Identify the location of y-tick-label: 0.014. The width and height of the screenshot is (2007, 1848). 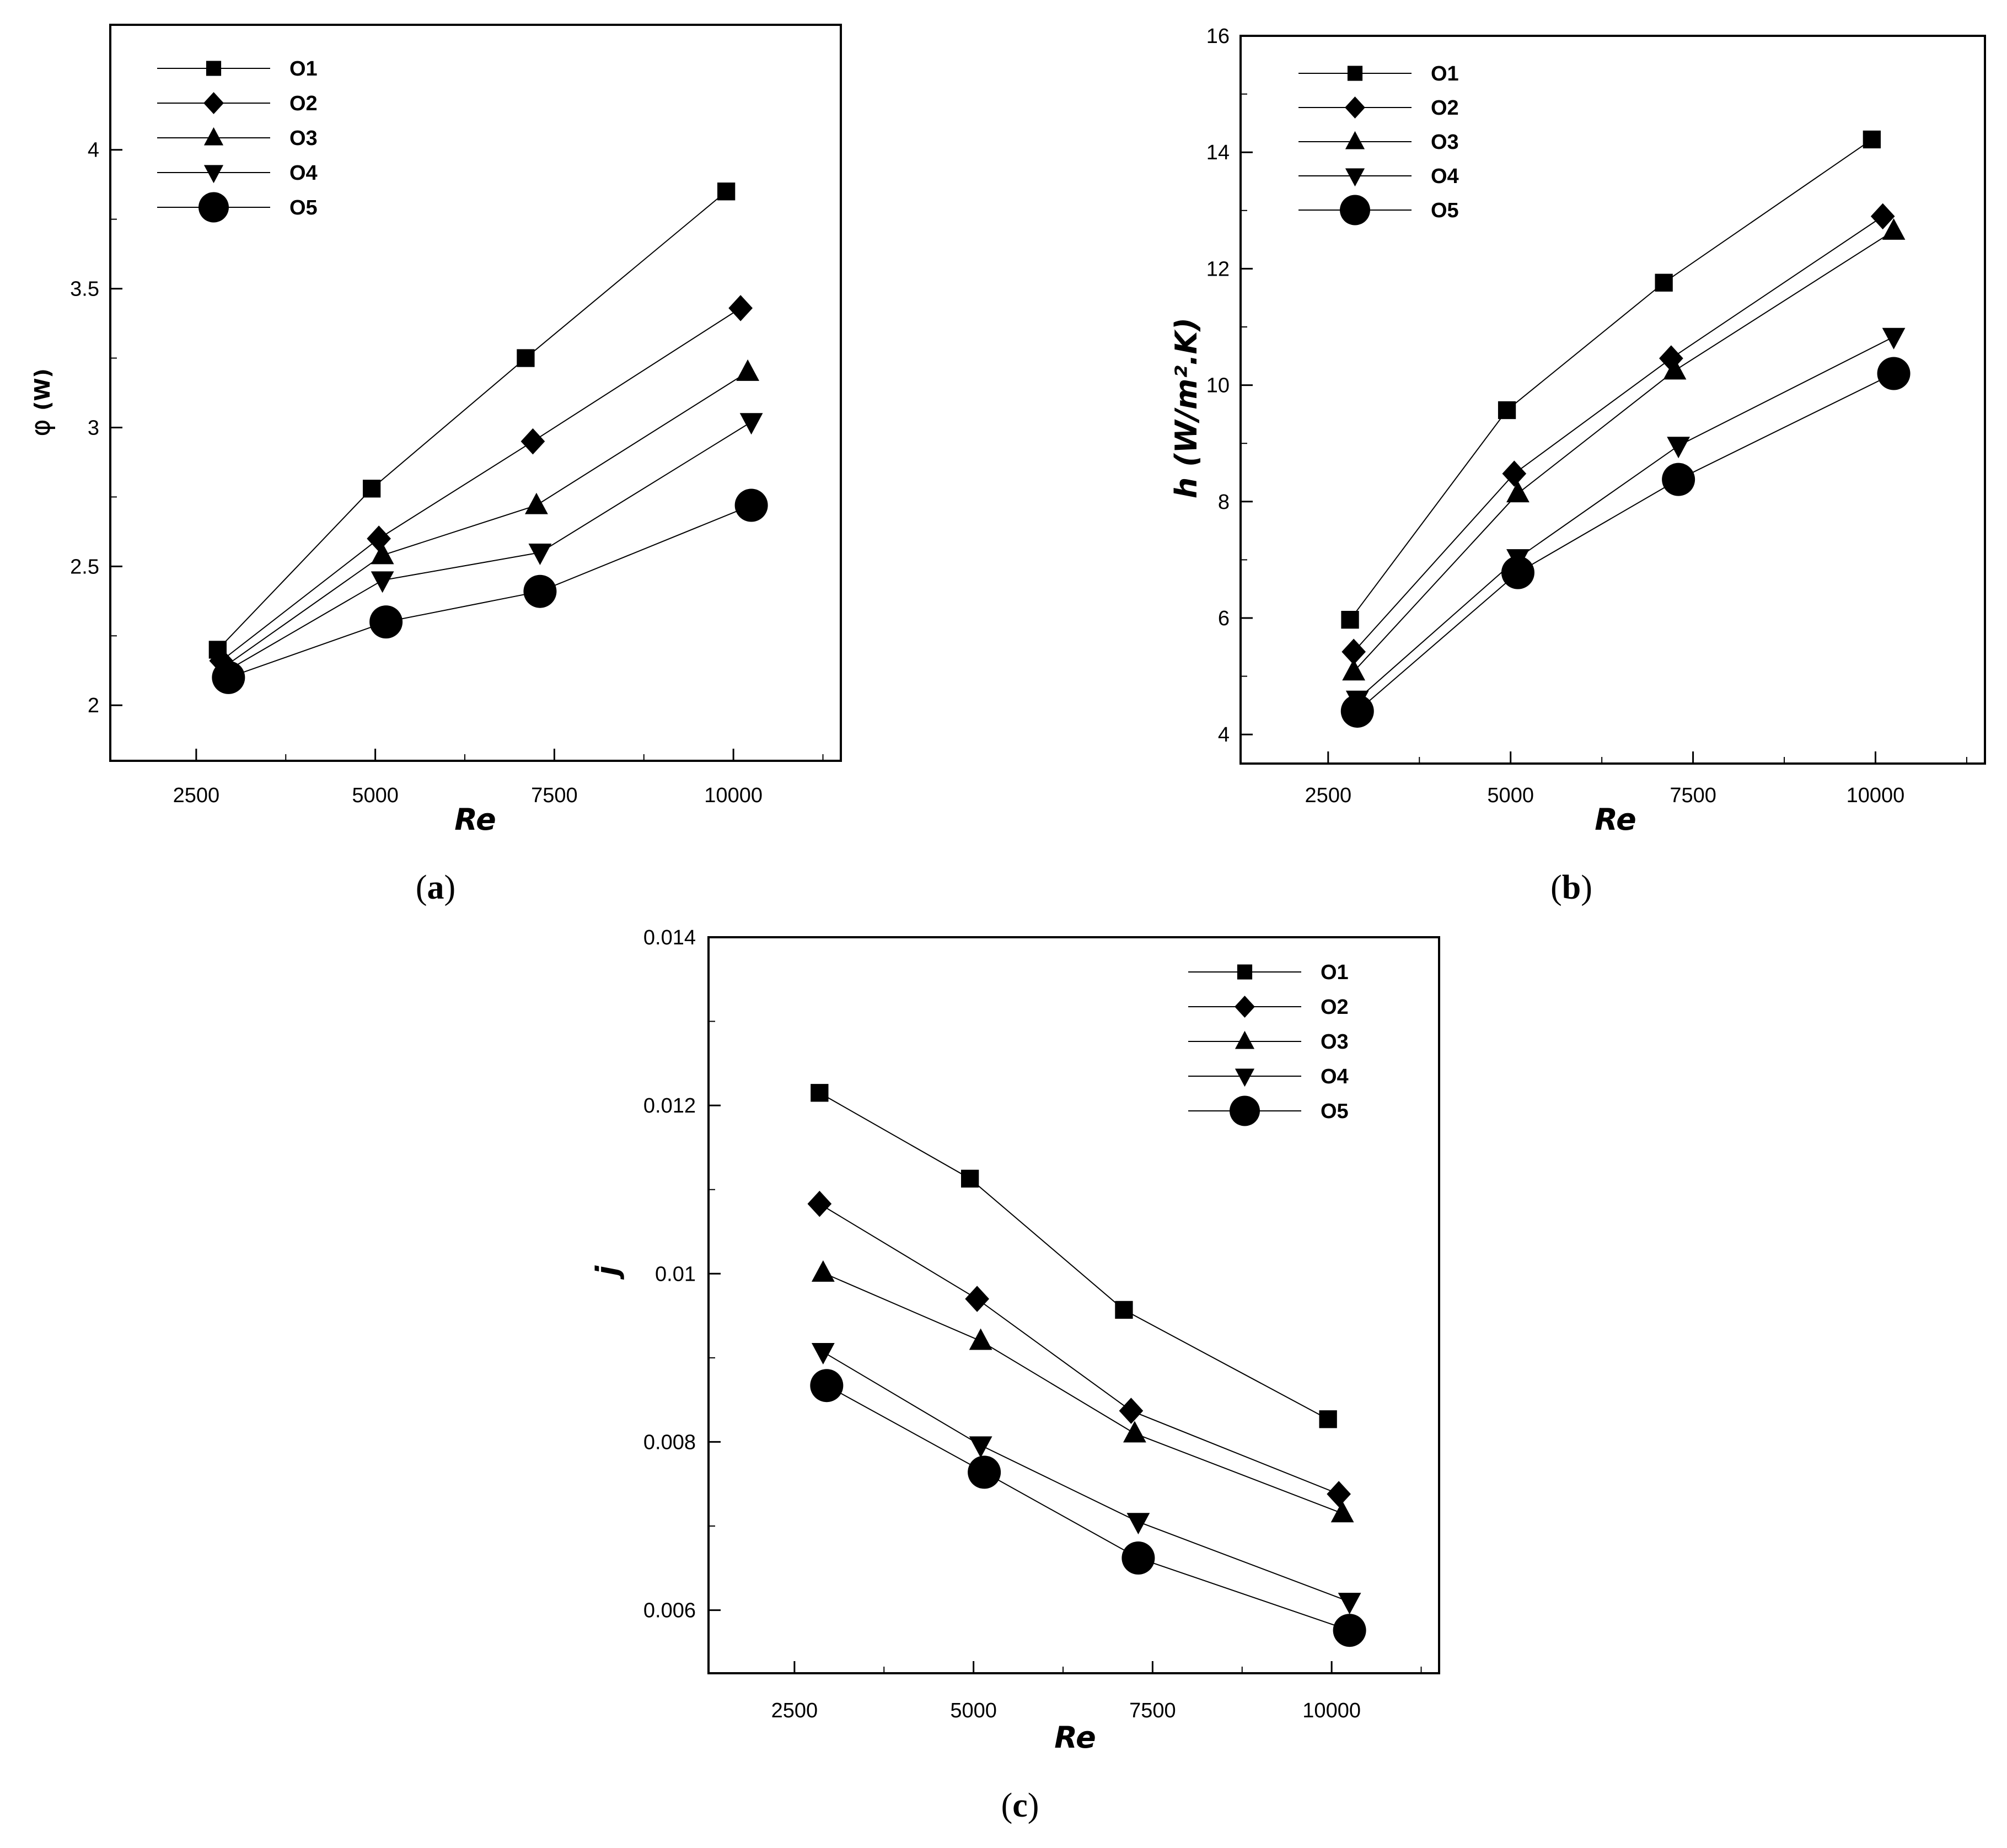
(670, 937).